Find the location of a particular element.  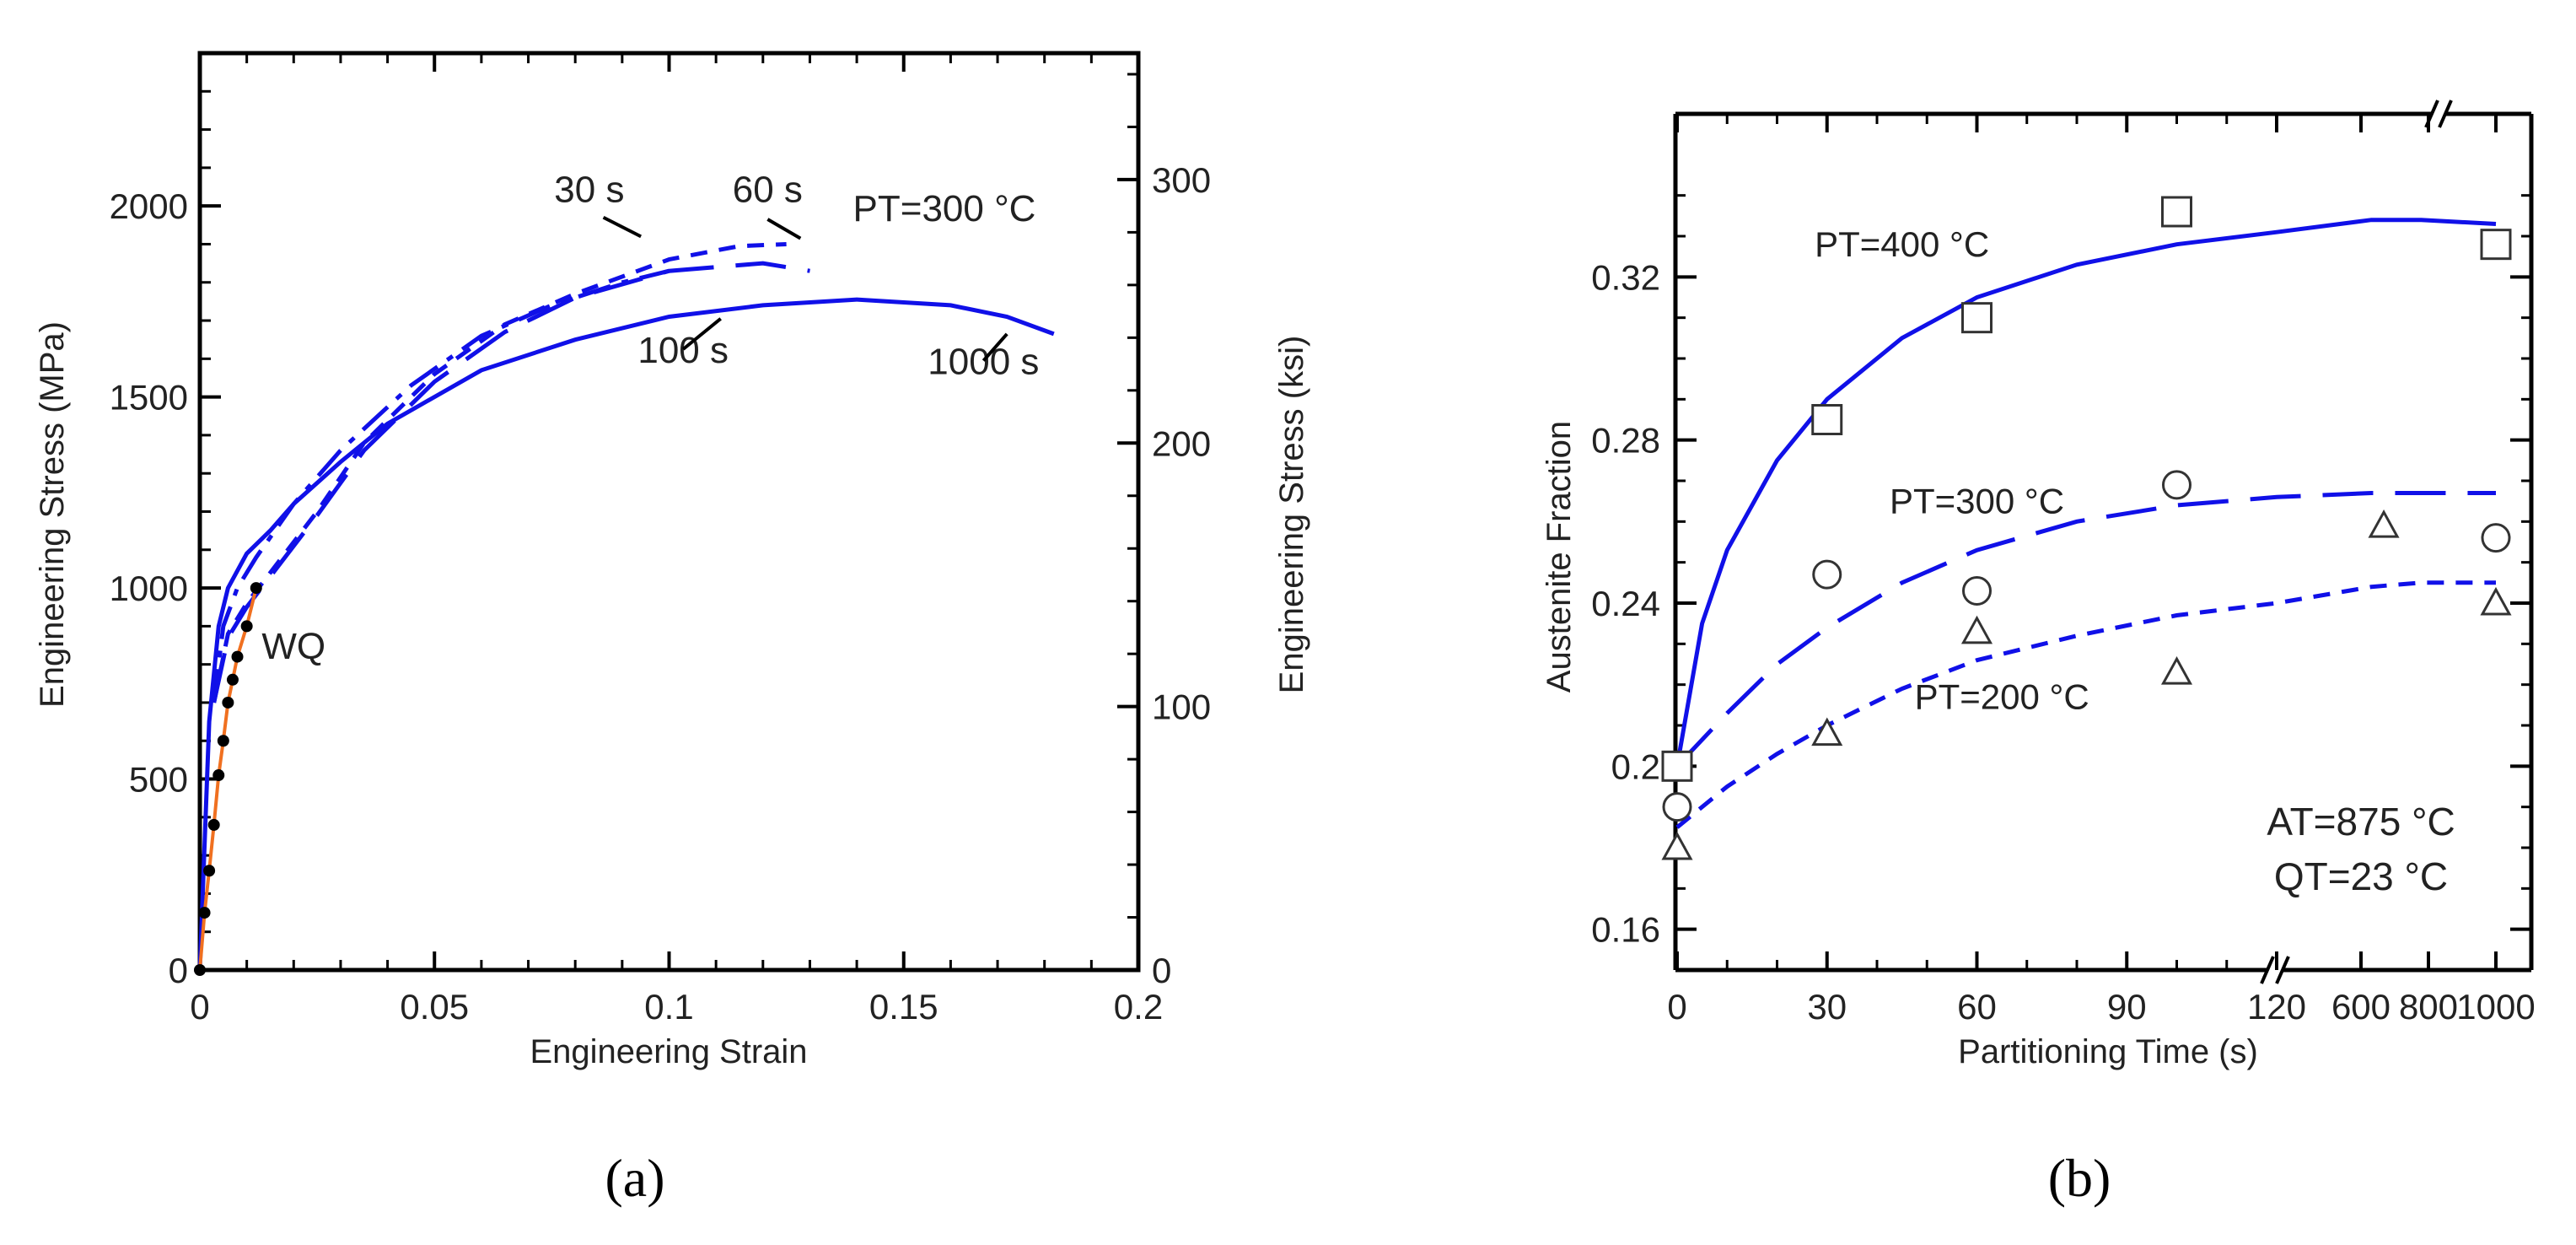

panel-a-curve-label: 100 s is located at coordinates (683, 350).